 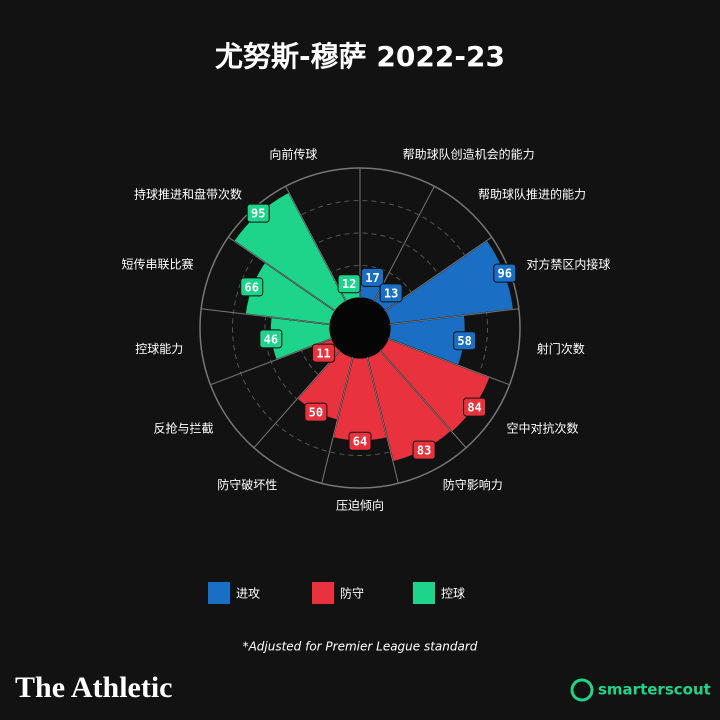 I want to click on value-label: 12, so click(x=349, y=284).